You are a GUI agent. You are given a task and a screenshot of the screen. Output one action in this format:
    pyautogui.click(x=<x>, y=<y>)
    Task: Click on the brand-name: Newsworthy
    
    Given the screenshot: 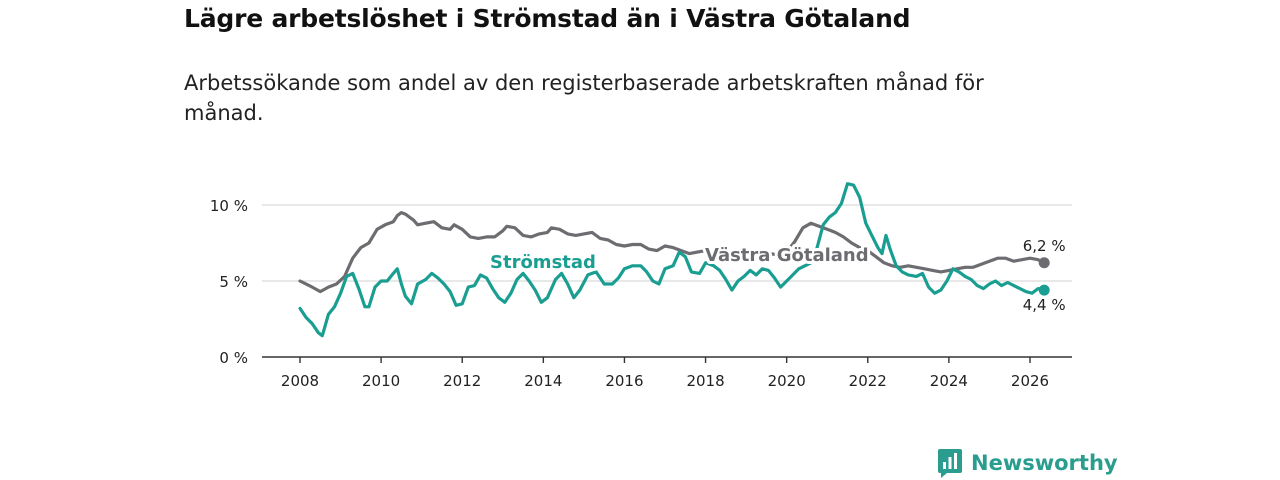 What is the action you would take?
    pyautogui.click(x=1044, y=463)
    